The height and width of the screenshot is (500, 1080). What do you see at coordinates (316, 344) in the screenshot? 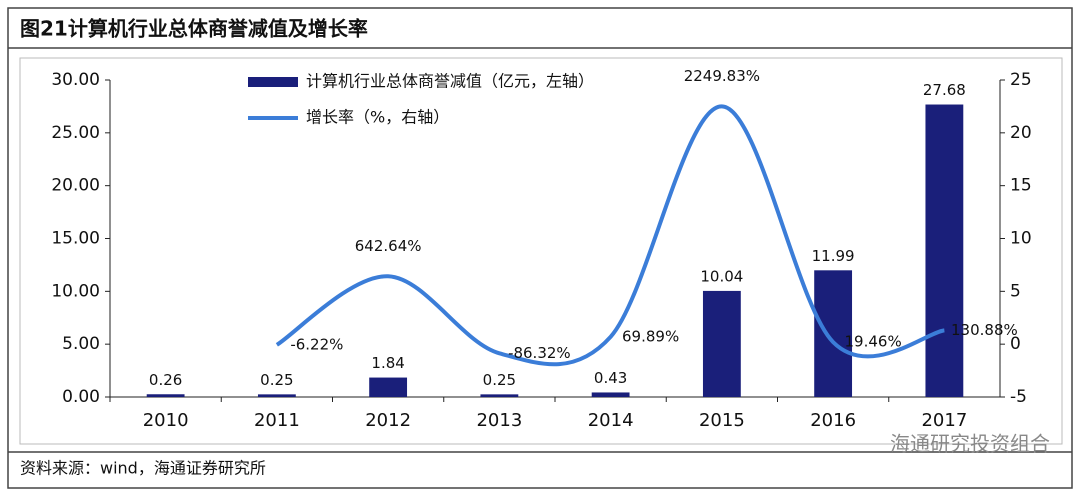
I see `line-label: -6.22%` at bounding box center [316, 344].